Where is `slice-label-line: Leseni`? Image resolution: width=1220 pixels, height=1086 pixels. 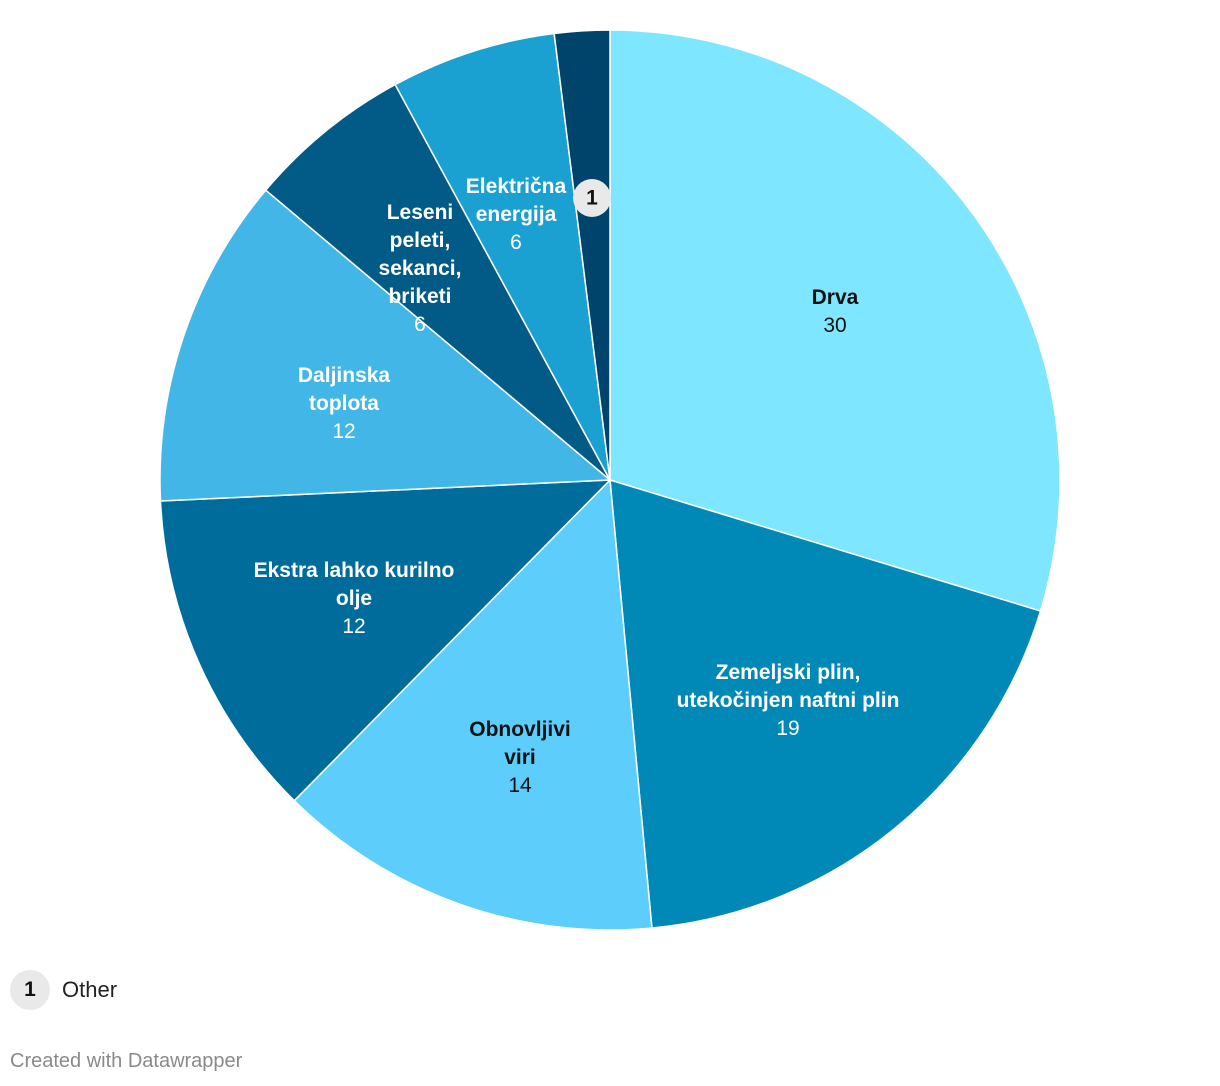 slice-label-line: Leseni is located at coordinates (420, 212).